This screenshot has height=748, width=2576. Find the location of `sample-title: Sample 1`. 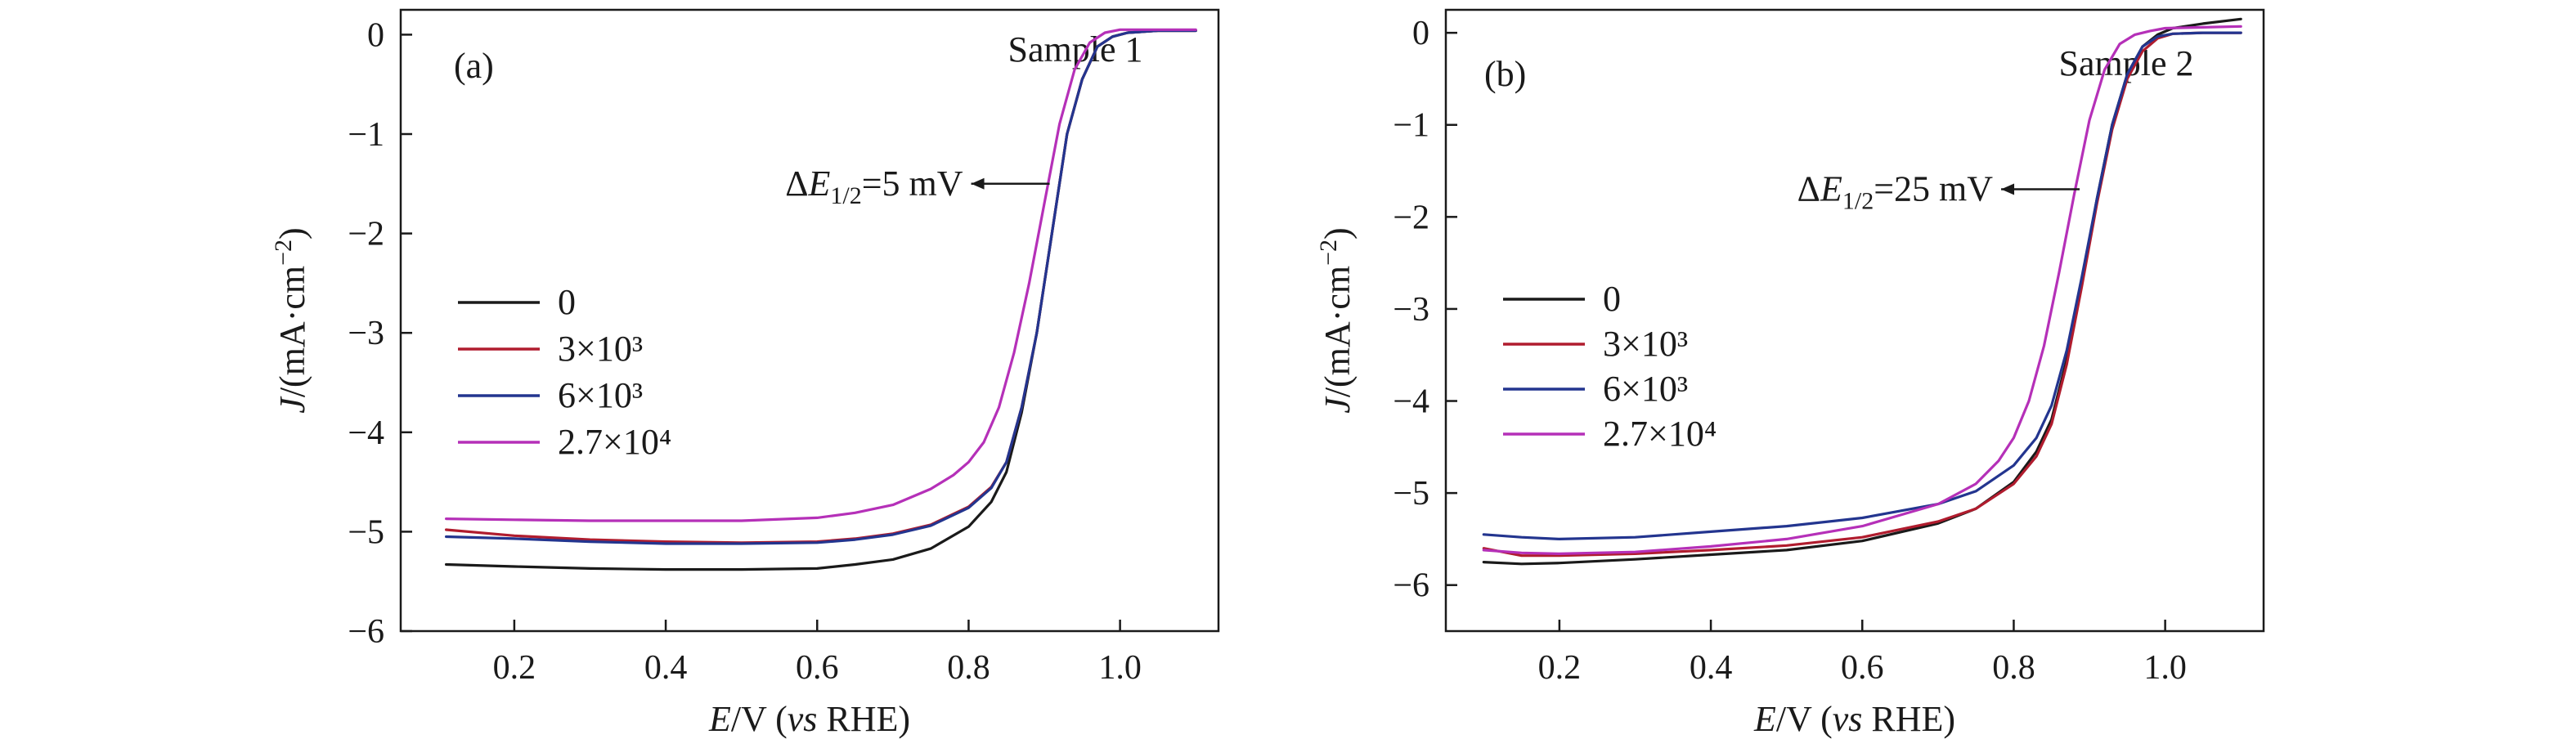

sample-title: Sample 1 is located at coordinates (1075, 49).